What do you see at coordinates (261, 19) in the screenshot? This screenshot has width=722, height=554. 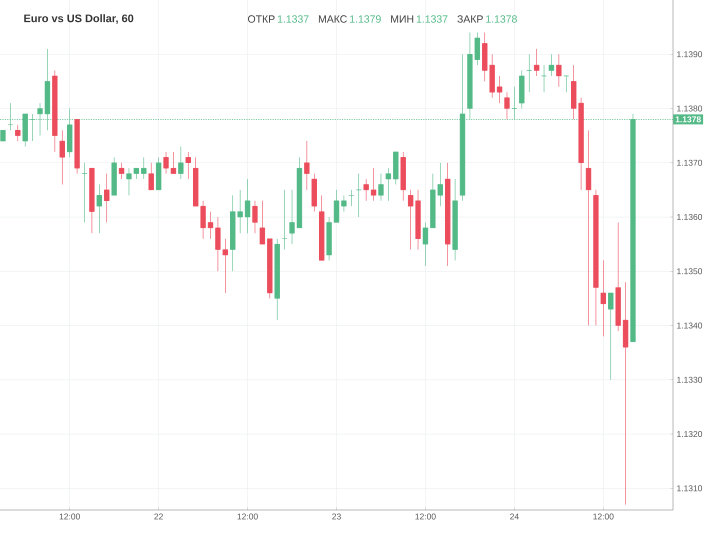 I see `annotation: ОТКР` at bounding box center [261, 19].